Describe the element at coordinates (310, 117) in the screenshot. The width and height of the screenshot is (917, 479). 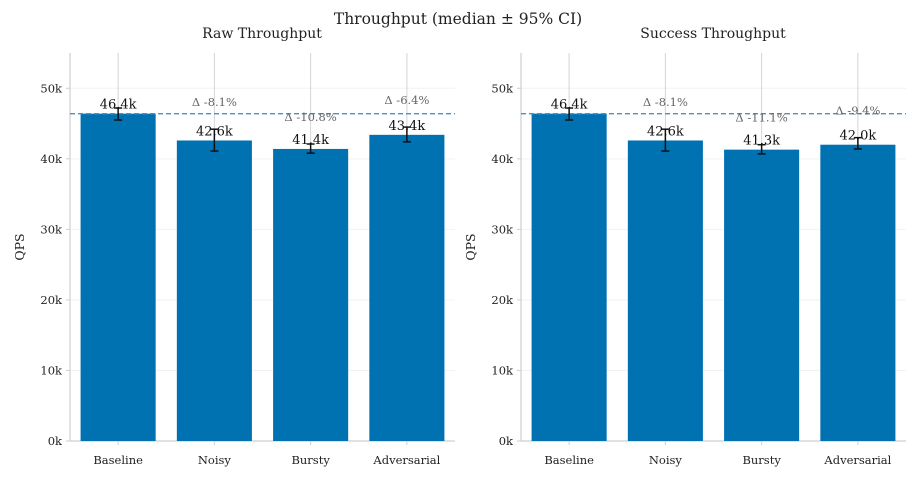
I see `delta-label: Δ -10.8%` at that location.